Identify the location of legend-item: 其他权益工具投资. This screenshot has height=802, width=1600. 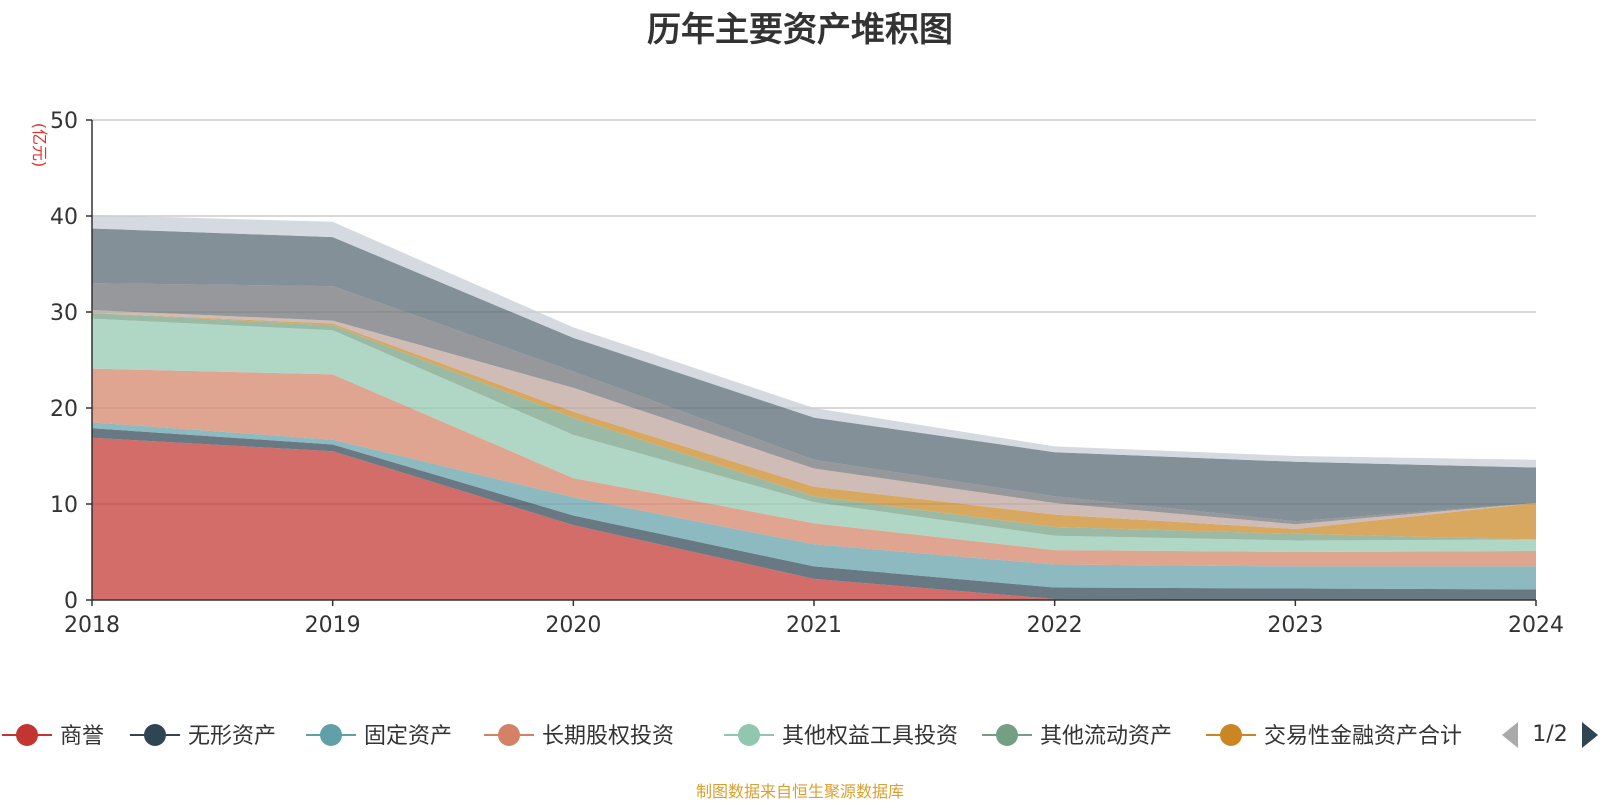
(841, 736).